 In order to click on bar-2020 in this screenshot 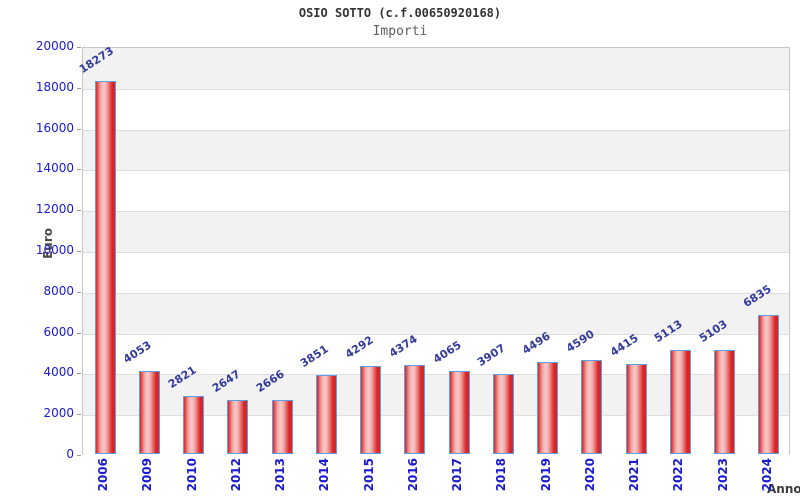, I will do `click(592, 407)`.